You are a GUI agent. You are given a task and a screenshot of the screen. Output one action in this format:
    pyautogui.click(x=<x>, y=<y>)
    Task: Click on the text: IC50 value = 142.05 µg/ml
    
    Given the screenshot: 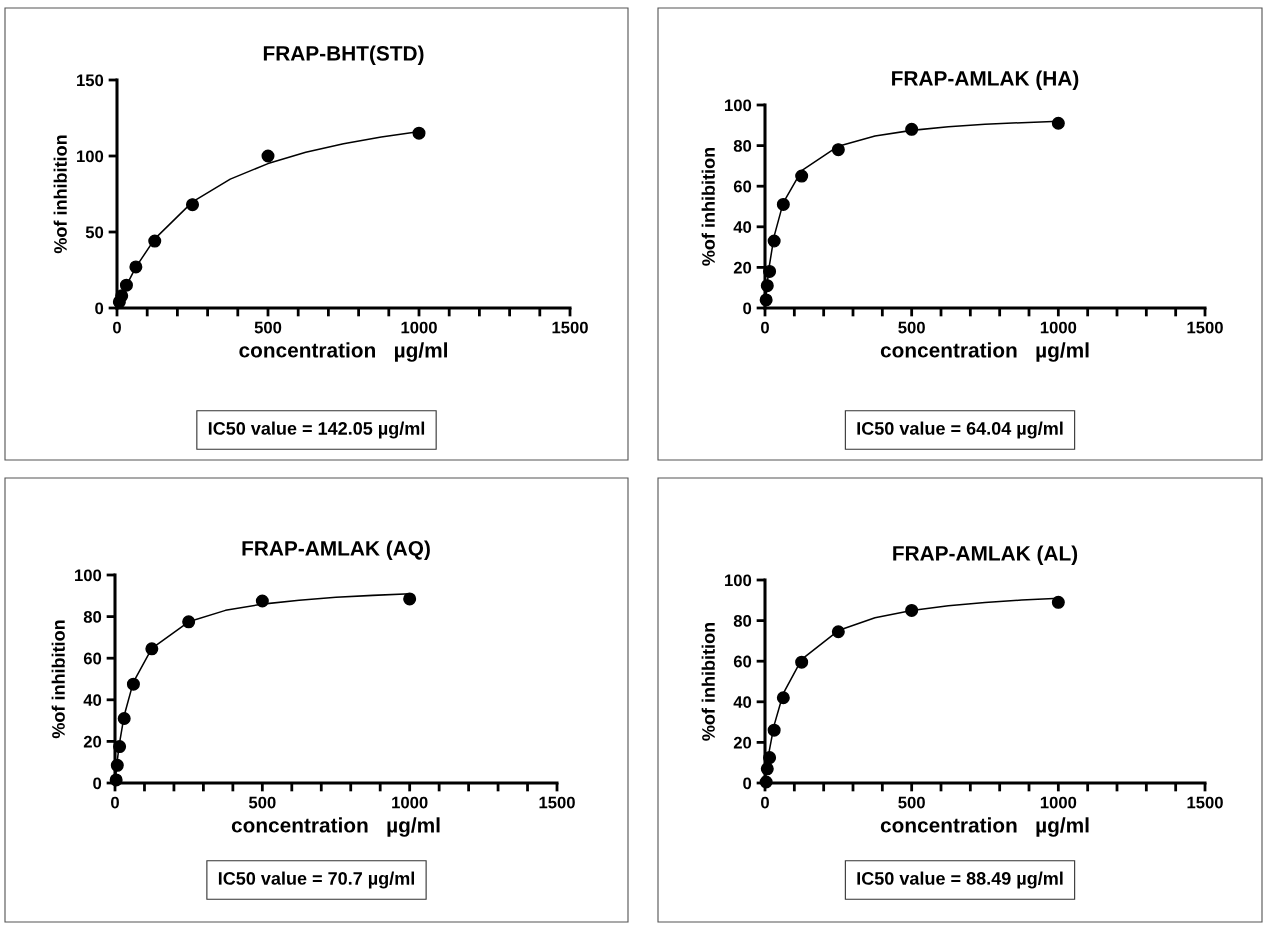 What is the action you would take?
    pyautogui.click(x=316, y=430)
    